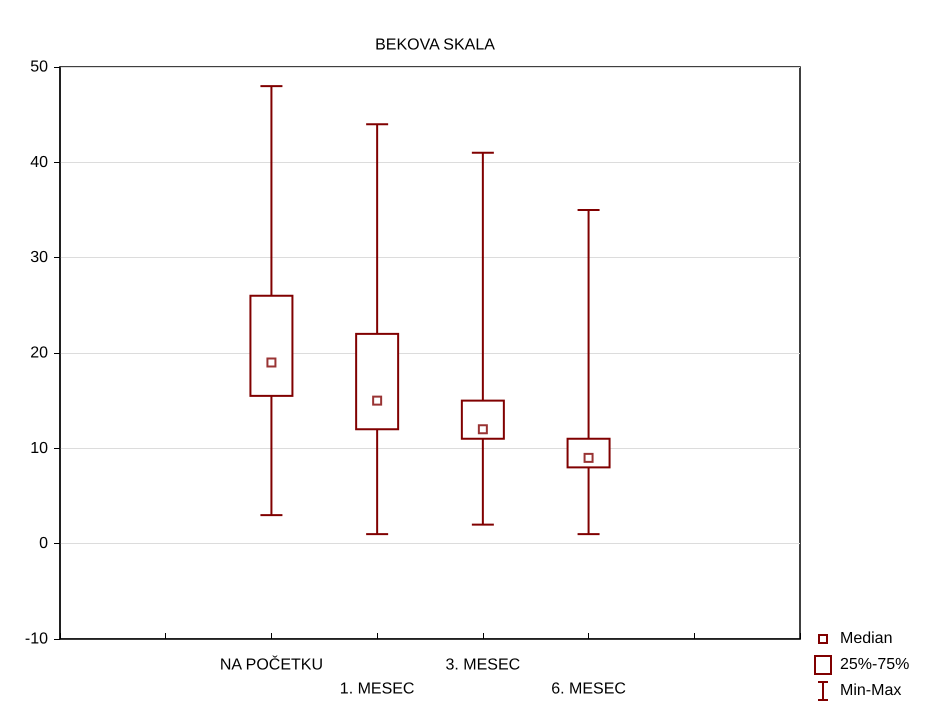 The width and height of the screenshot is (931, 706). What do you see at coordinates (39, 162) in the screenshot?
I see `y-tick-label: 40` at bounding box center [39, 162].